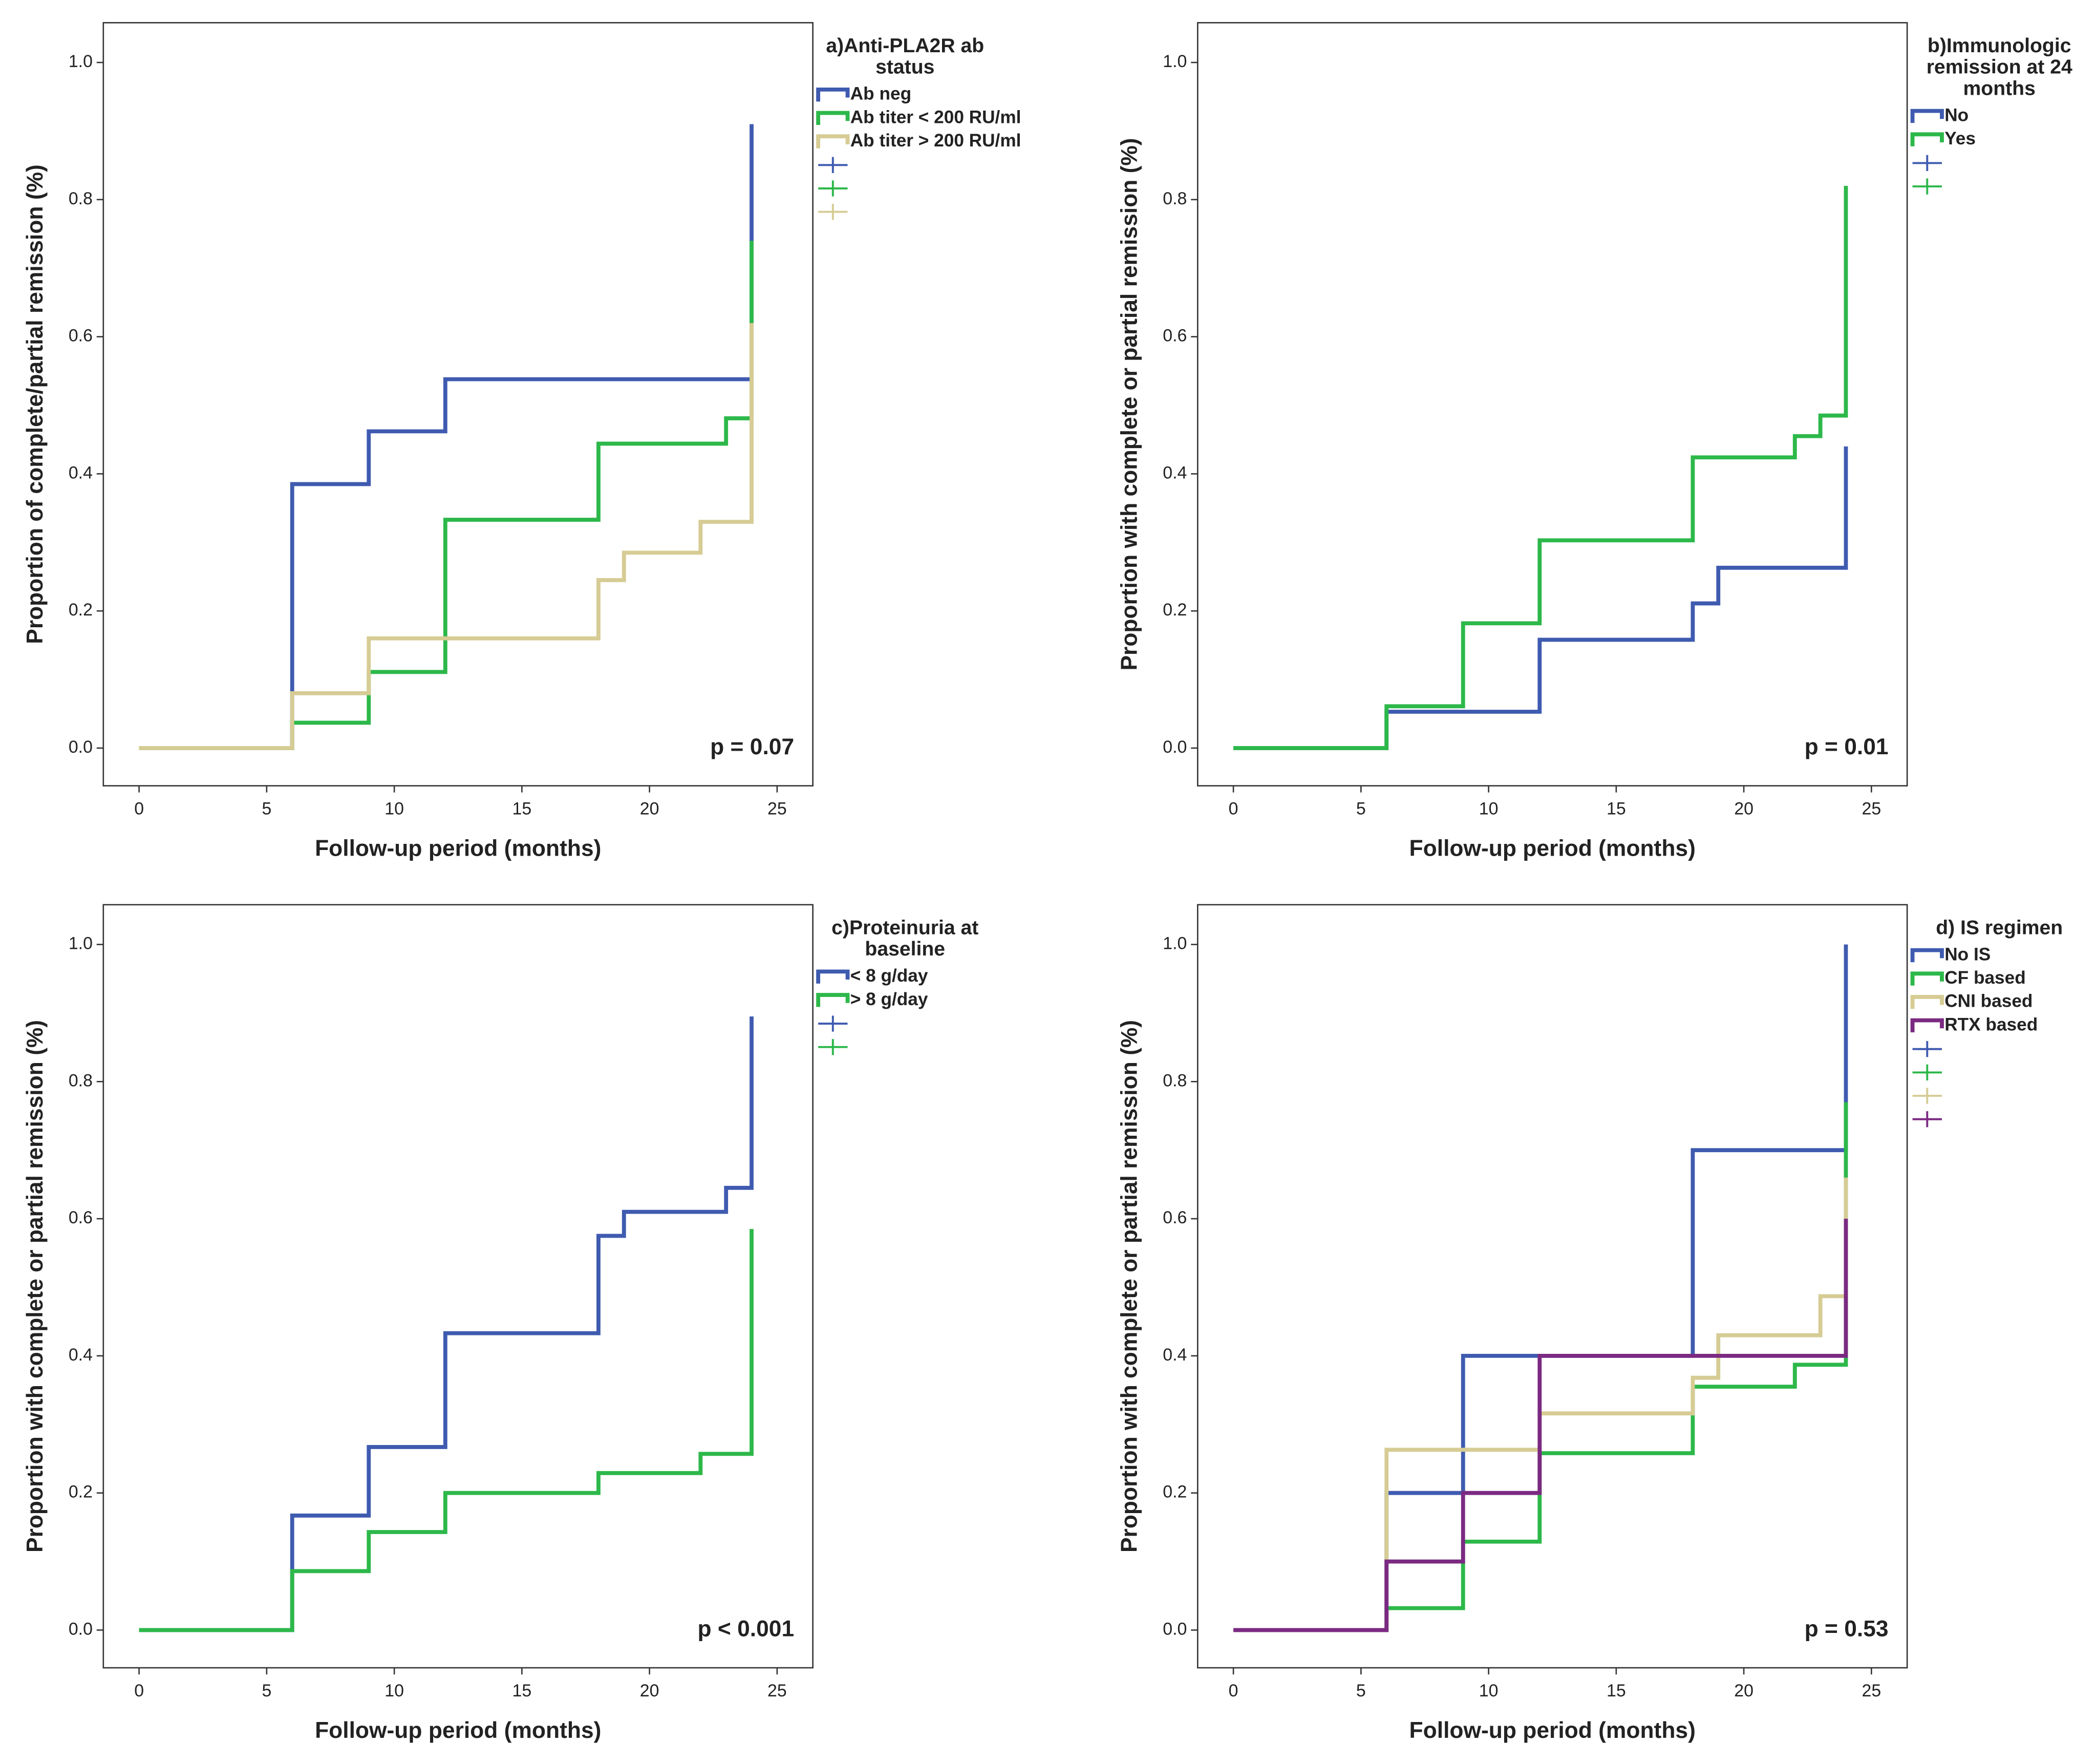 This screenshot has height=1764, width=2096. What do you see at coordinates (1956, 115) in the screenshot?
I see `legend-label: No` at bounding box center [1956, 115].